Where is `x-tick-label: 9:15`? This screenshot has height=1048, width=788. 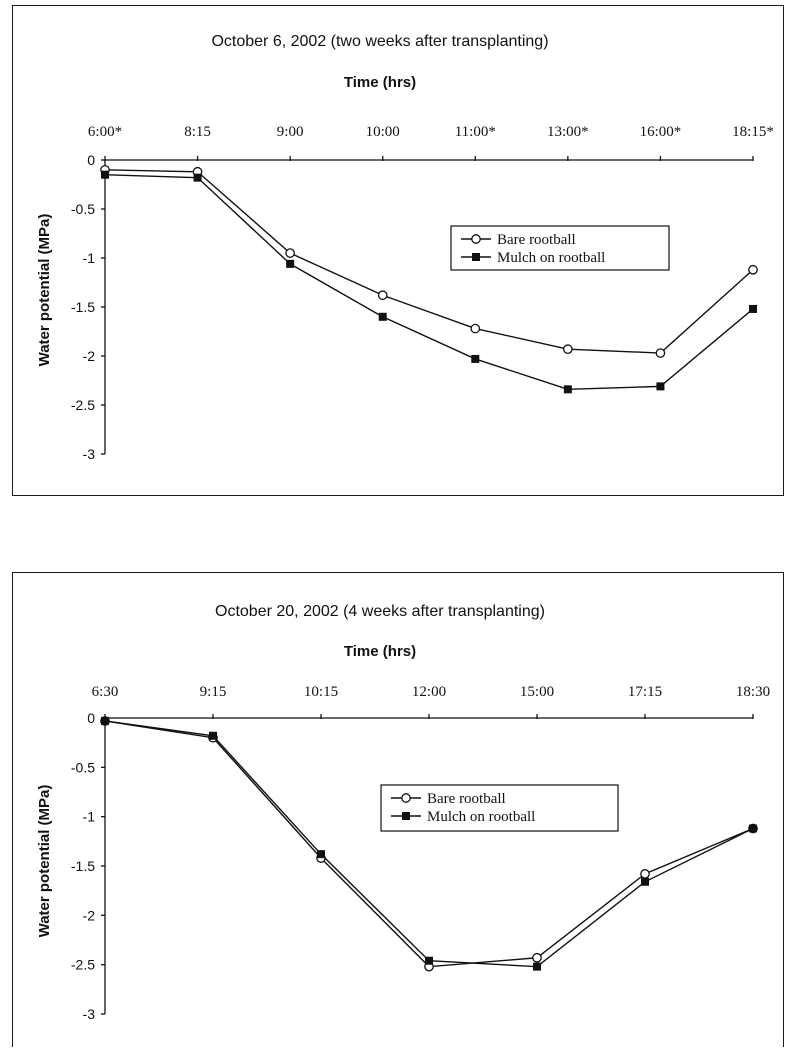 x-tick-label: 9:15 is located at coordinates (213, 692).